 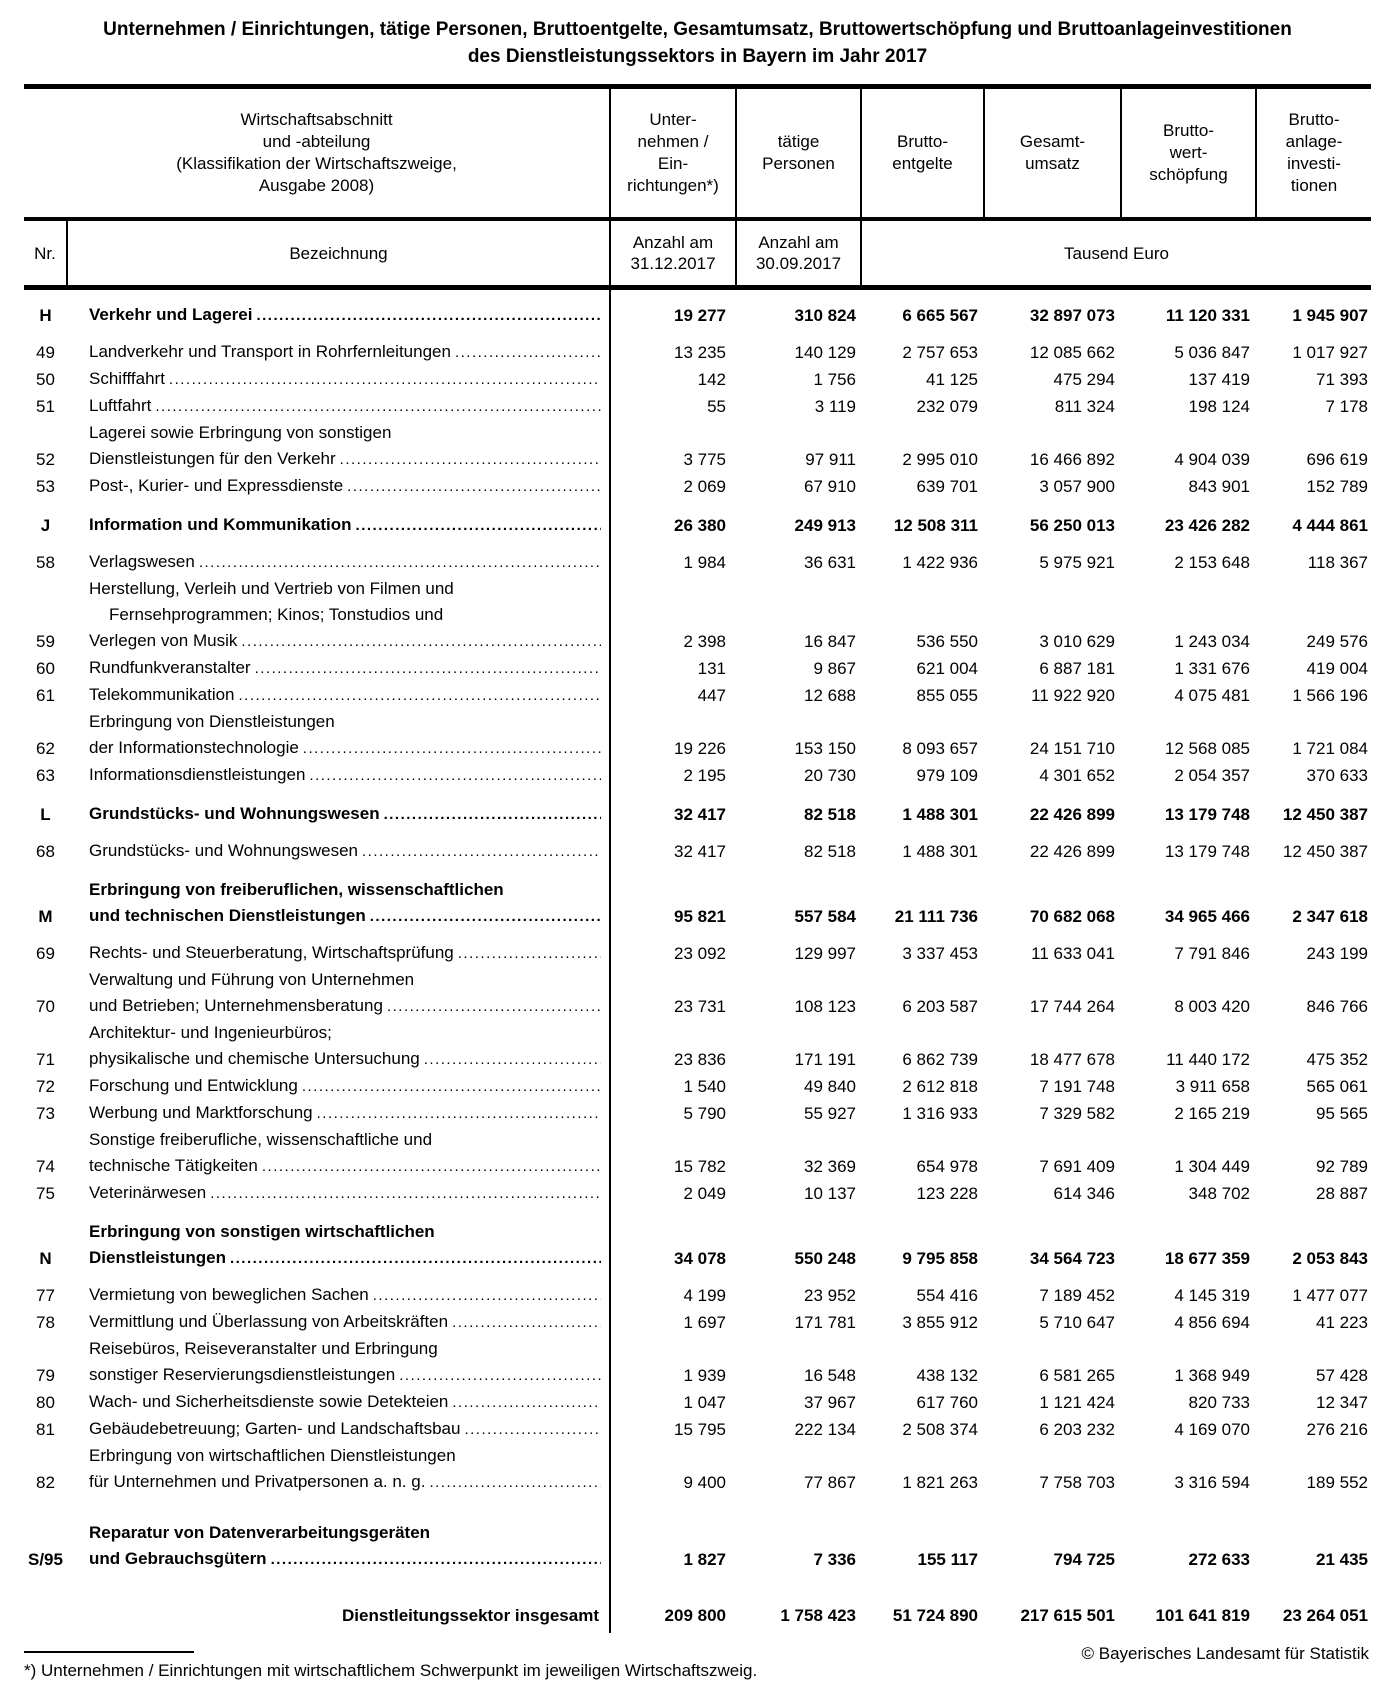 What do you see at coordinates (1072, 916) in the screenshot?
I see `row-value: 70 682 068` at bounding box center [1072, 916].